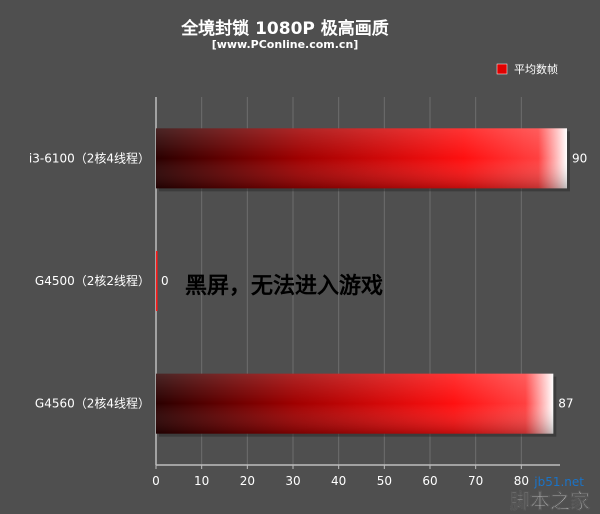 This screenshot has height=514, width=600. Describe the element at coordinates (92, 403) in the screenshot. I see `category-label: G4560（2核4线程）` at that location.